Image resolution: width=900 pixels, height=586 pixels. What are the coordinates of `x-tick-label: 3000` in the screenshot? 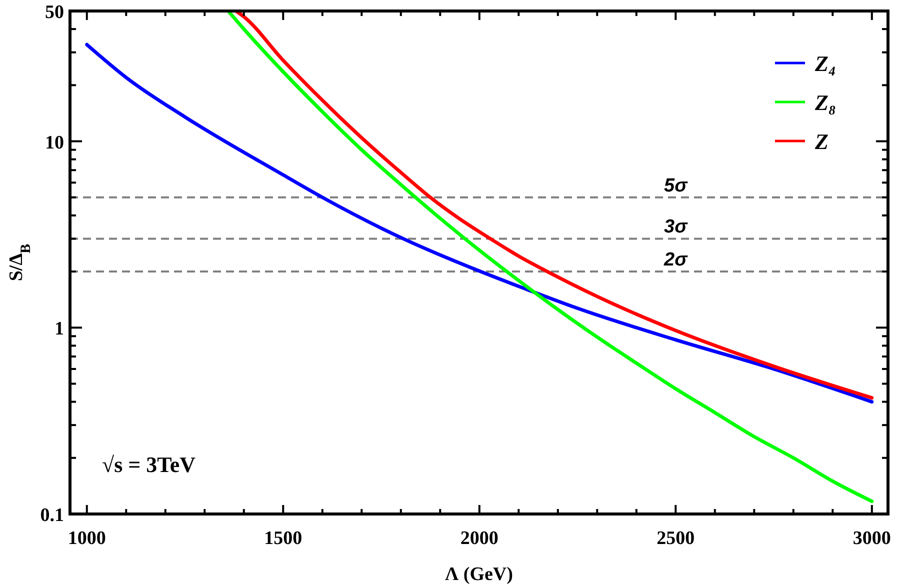 It's located at (871, 538).